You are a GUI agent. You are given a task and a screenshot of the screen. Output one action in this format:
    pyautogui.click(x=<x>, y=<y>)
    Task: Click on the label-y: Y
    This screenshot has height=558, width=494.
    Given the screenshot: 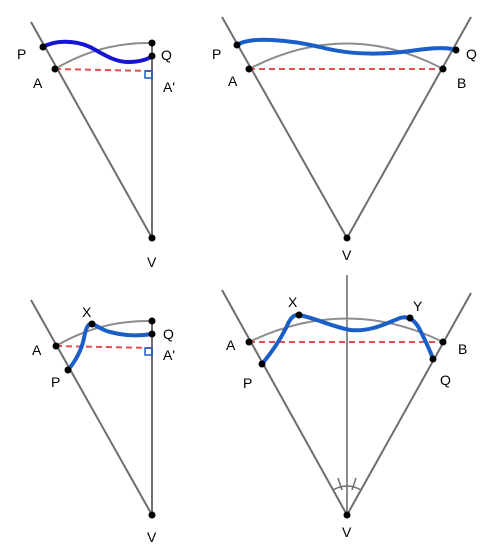 What is the action you would take?
    pyautogui.click(x=418, y=306)
    